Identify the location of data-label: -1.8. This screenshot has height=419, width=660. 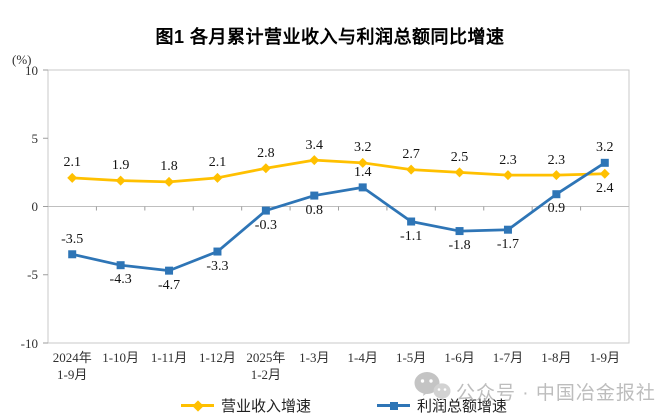
(459, 246).